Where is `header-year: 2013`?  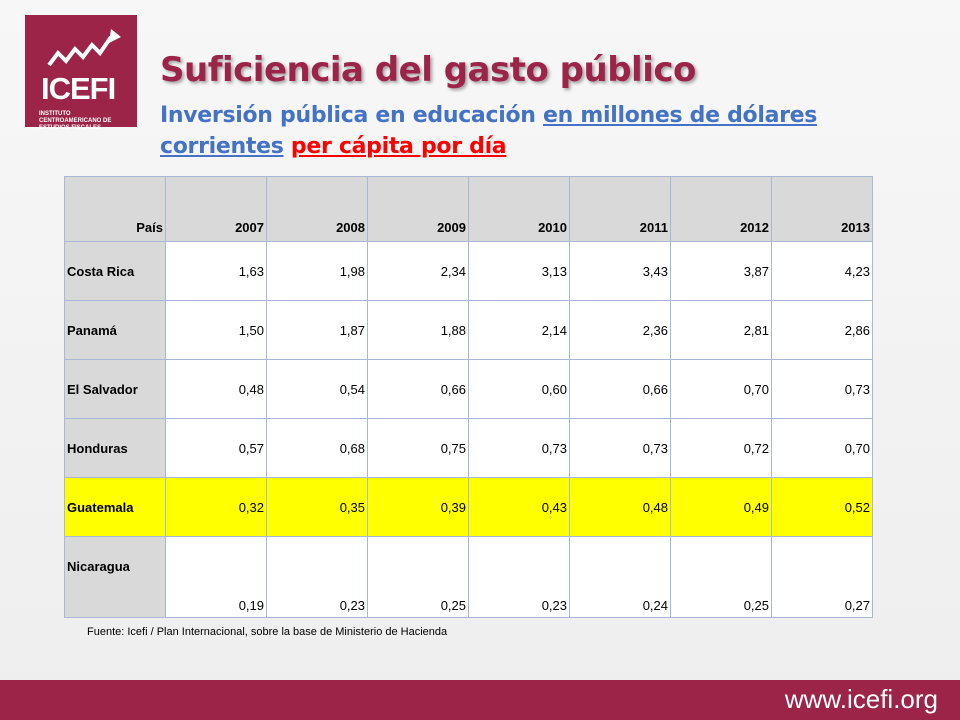
header-year: 2013 is located at coordinates (822, 209).